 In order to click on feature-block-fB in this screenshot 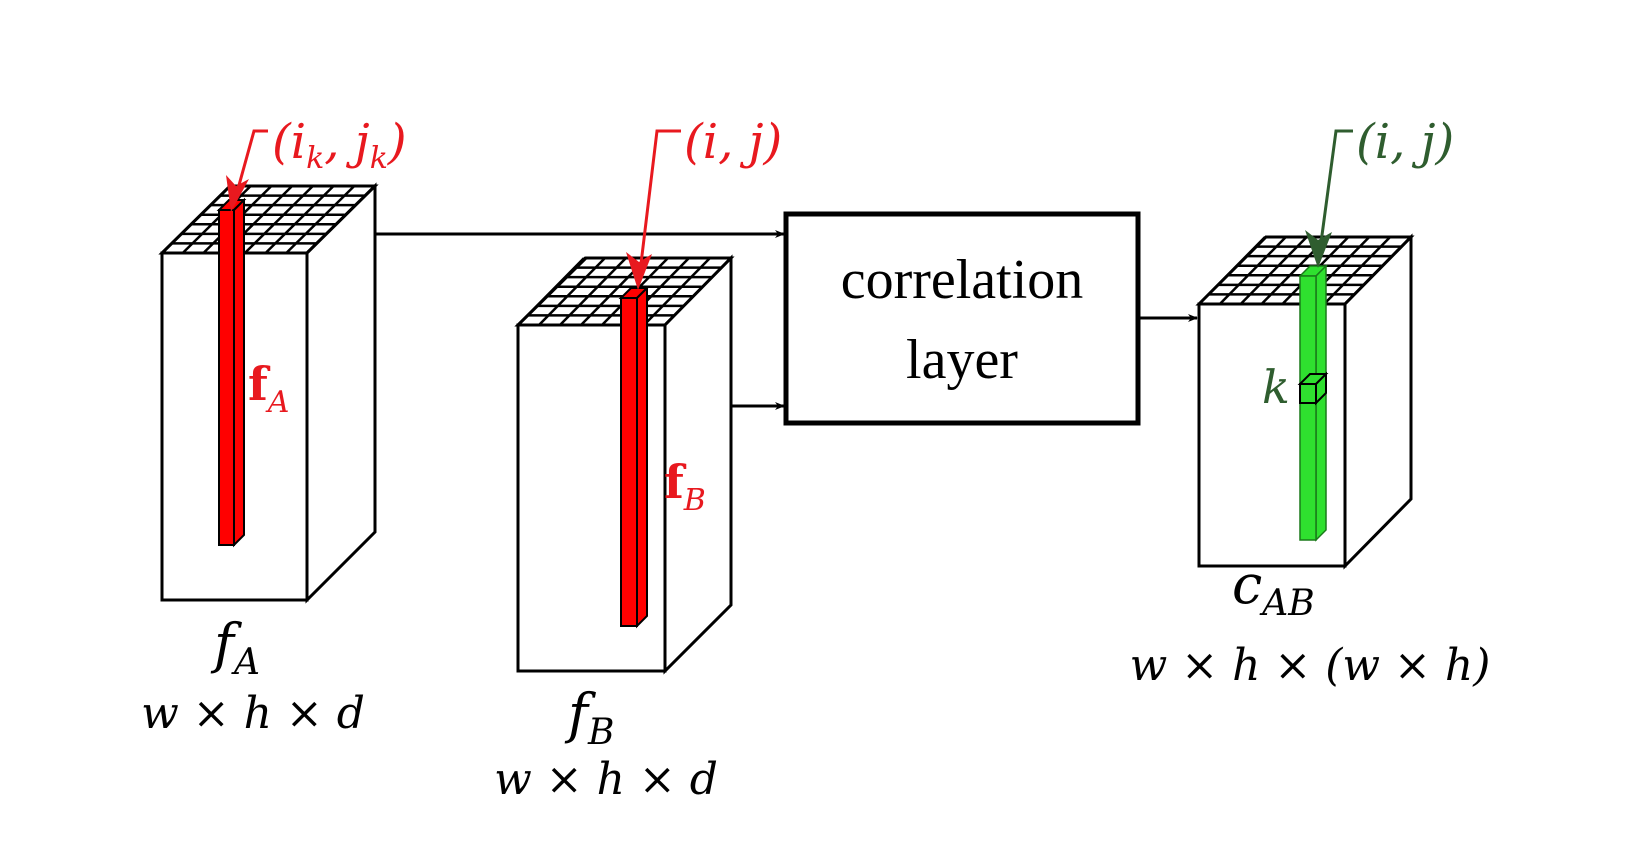, I will do `click(624, 464)`.